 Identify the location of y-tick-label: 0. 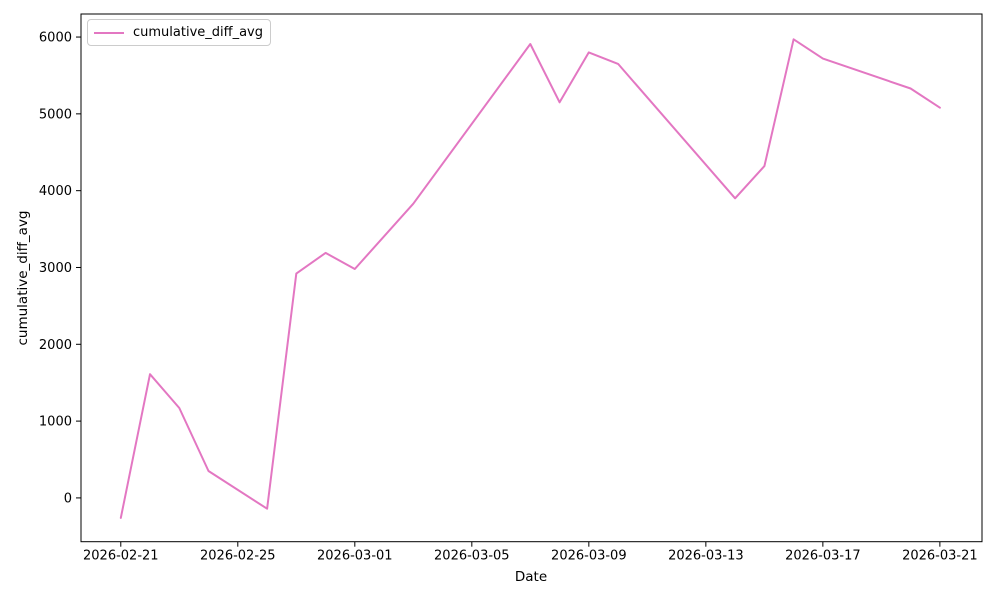
(68, 498).